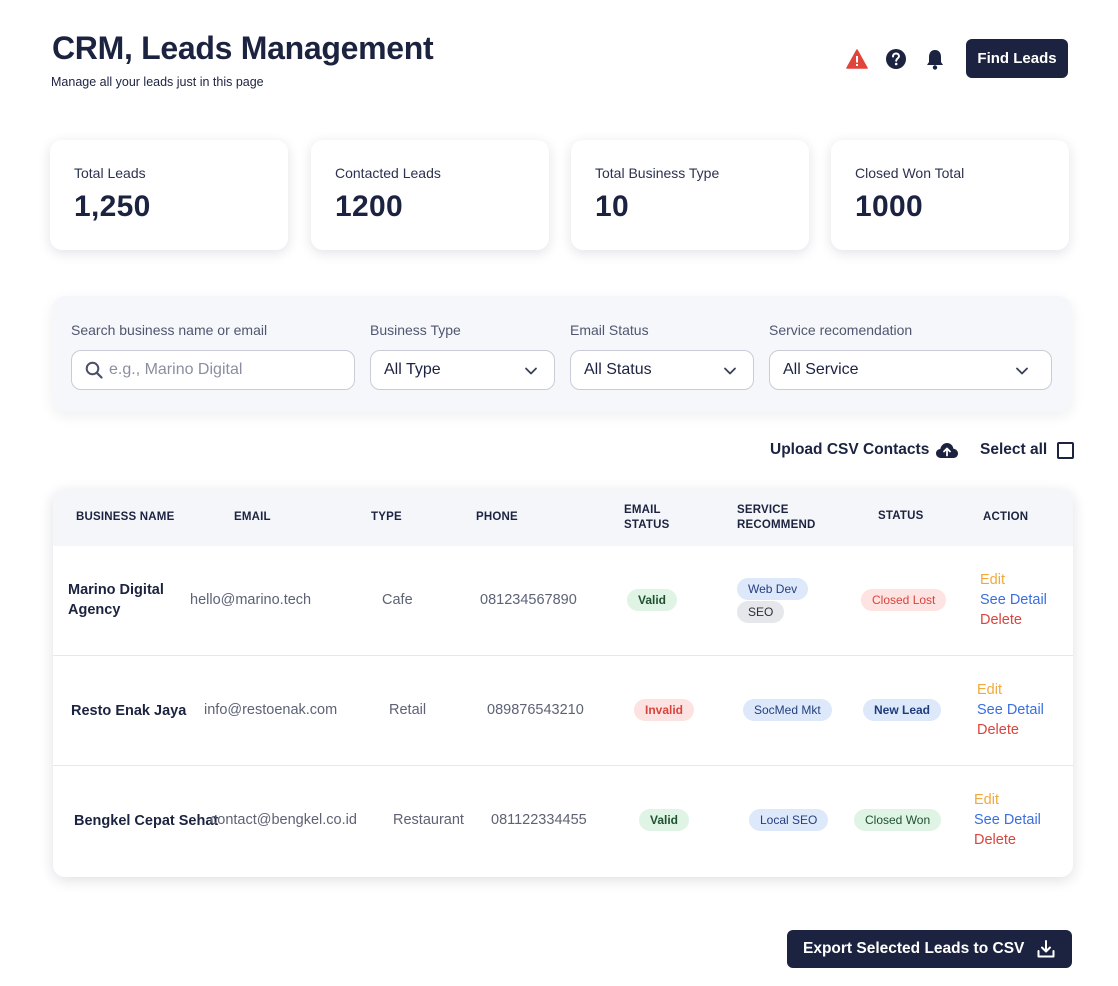 This screenshot has height=986, width=1118. I want to click on type-cell: Restaurant, so click(428, 820).